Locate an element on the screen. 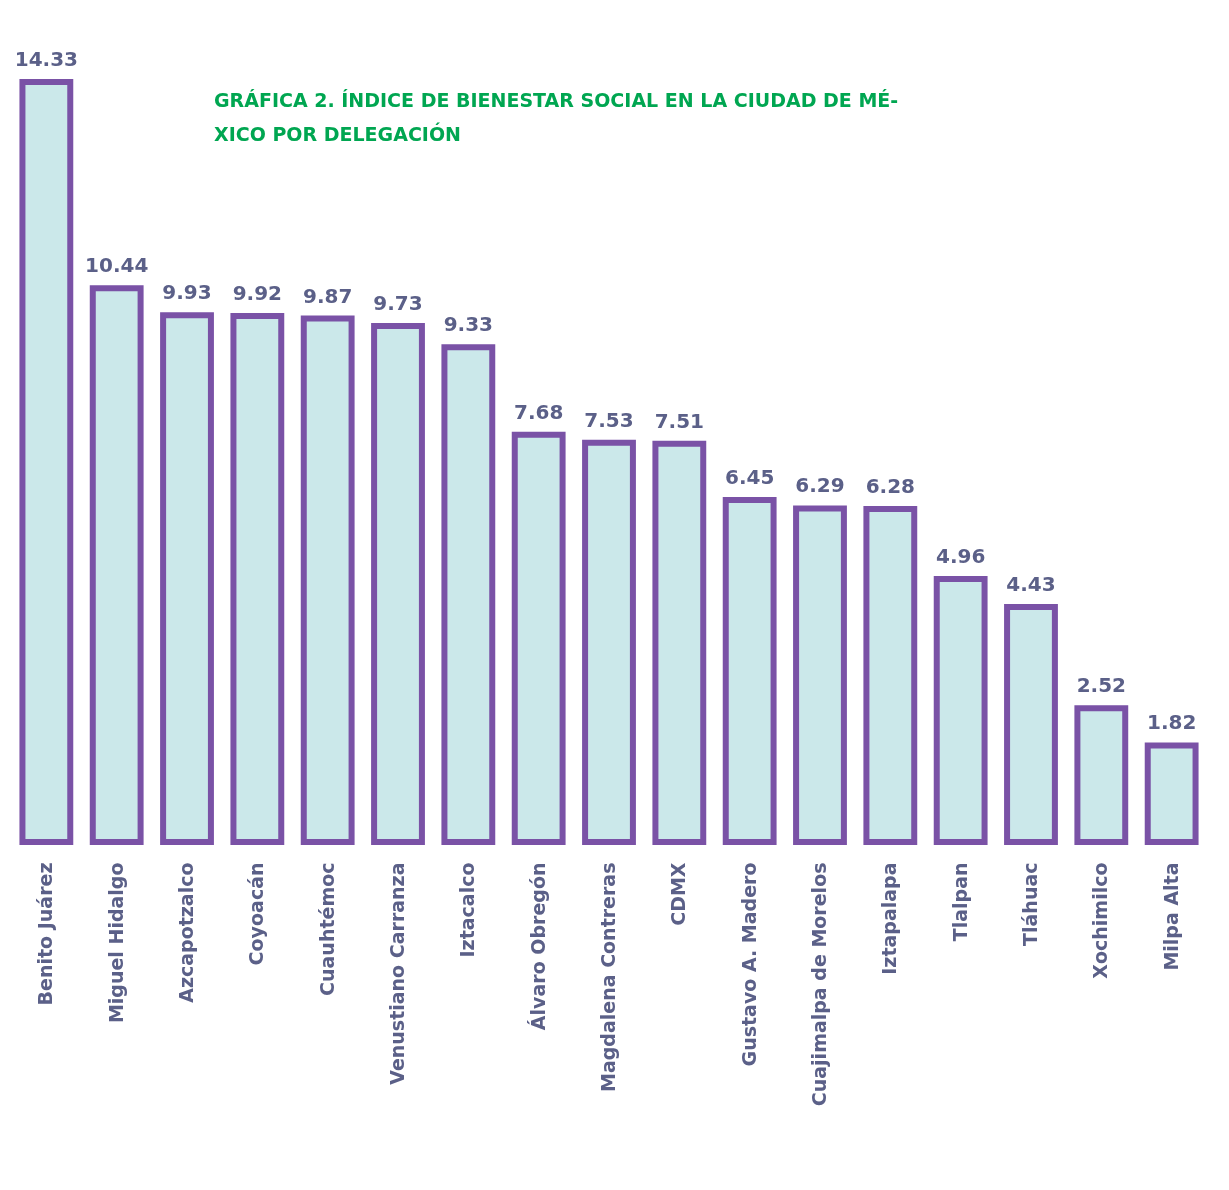 The height and width of the screenshot is (1190, 1229). data-label: 9.73 is located at coordinates (398, 302).